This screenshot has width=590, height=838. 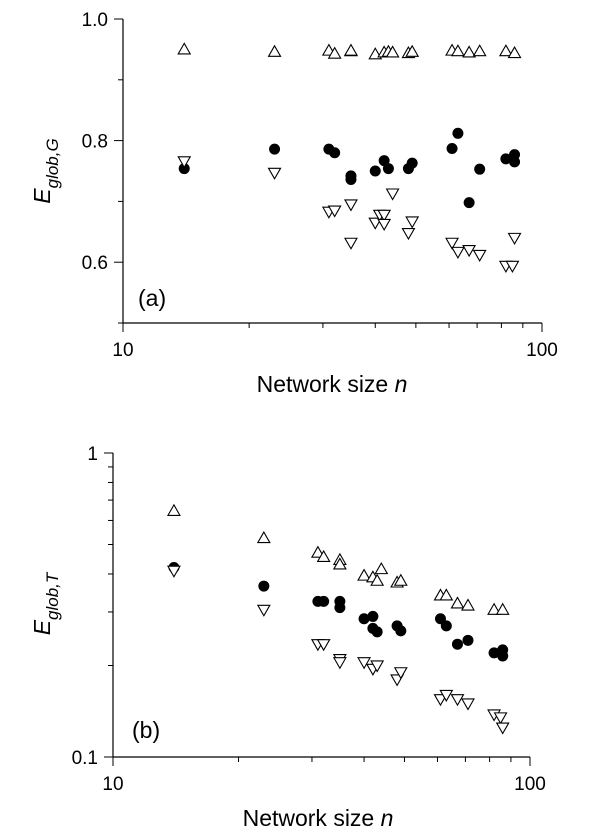 I want to click on panel-b-y-tick-label: 1, so click(x=92, y=454).